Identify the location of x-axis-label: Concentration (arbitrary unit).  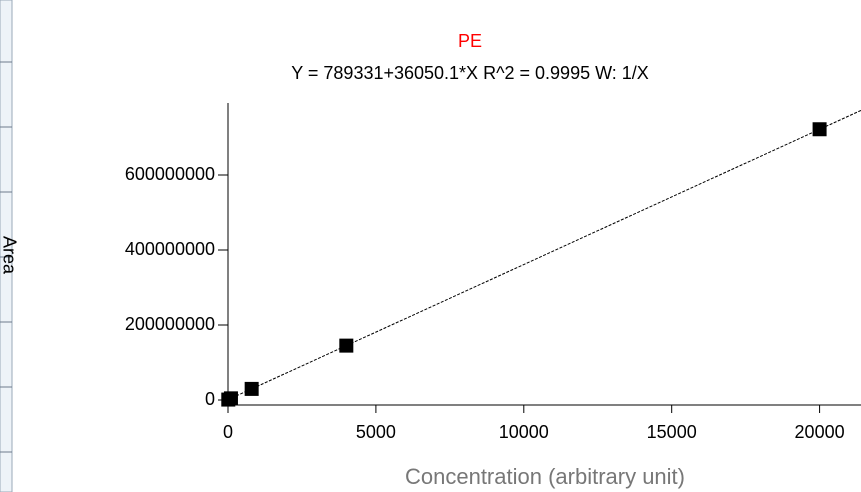
(545, 476).